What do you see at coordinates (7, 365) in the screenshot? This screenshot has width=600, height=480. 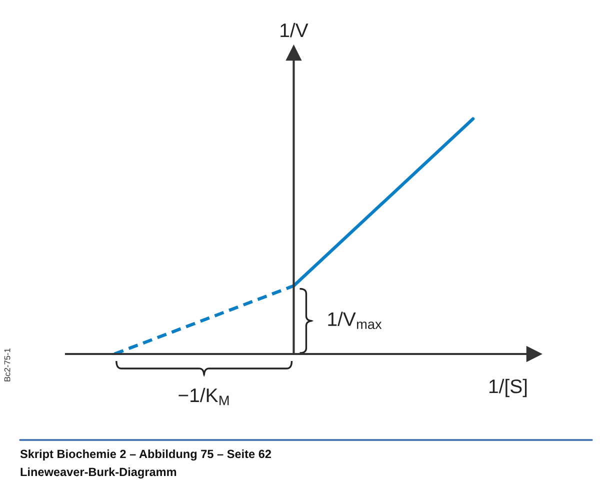 I see `text: Bc2-75-1` at bounding box center [7, 365].